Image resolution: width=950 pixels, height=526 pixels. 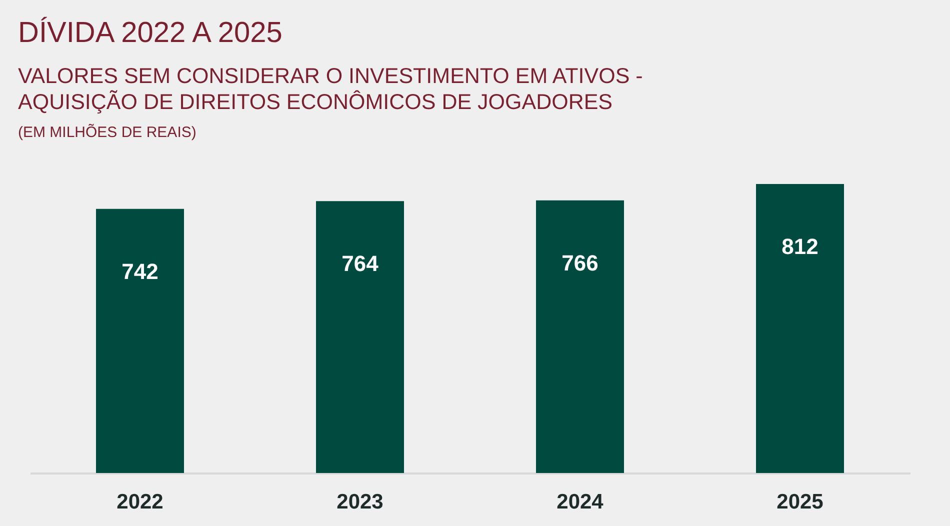 What do you see at coordinates (107, 132) in the screenshot?
I see `text: (EM MILHÕES DE REAIS)` at bounding box center [107, 132].